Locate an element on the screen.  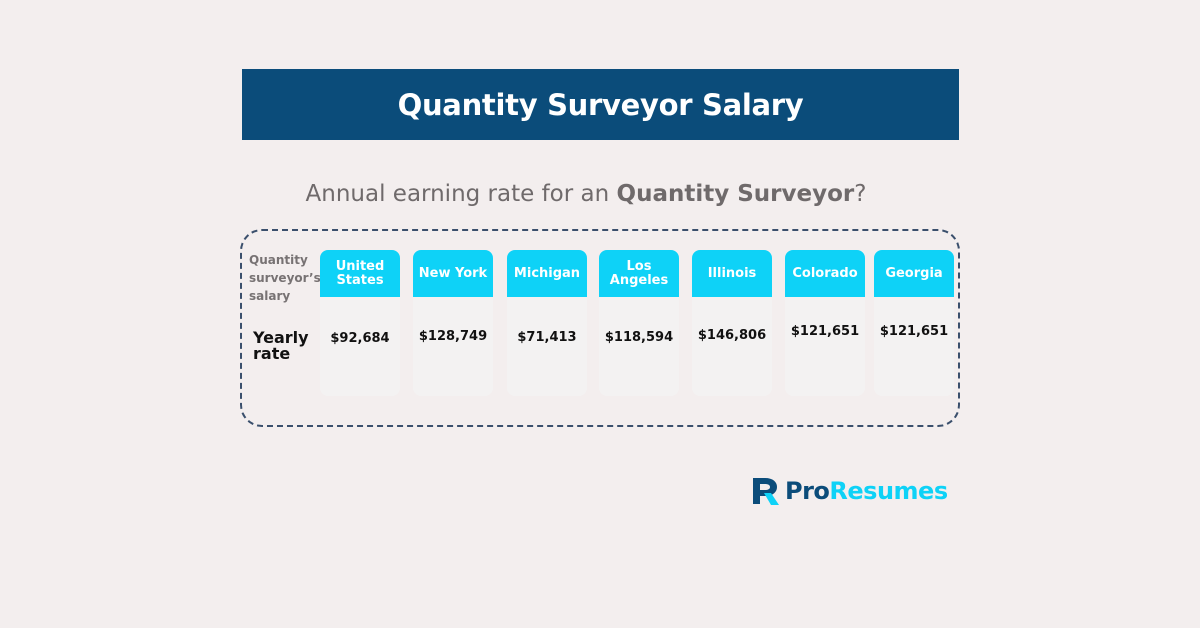
subtitle-prefix: Annual earning rate for an is located at coordinates (461, 194).